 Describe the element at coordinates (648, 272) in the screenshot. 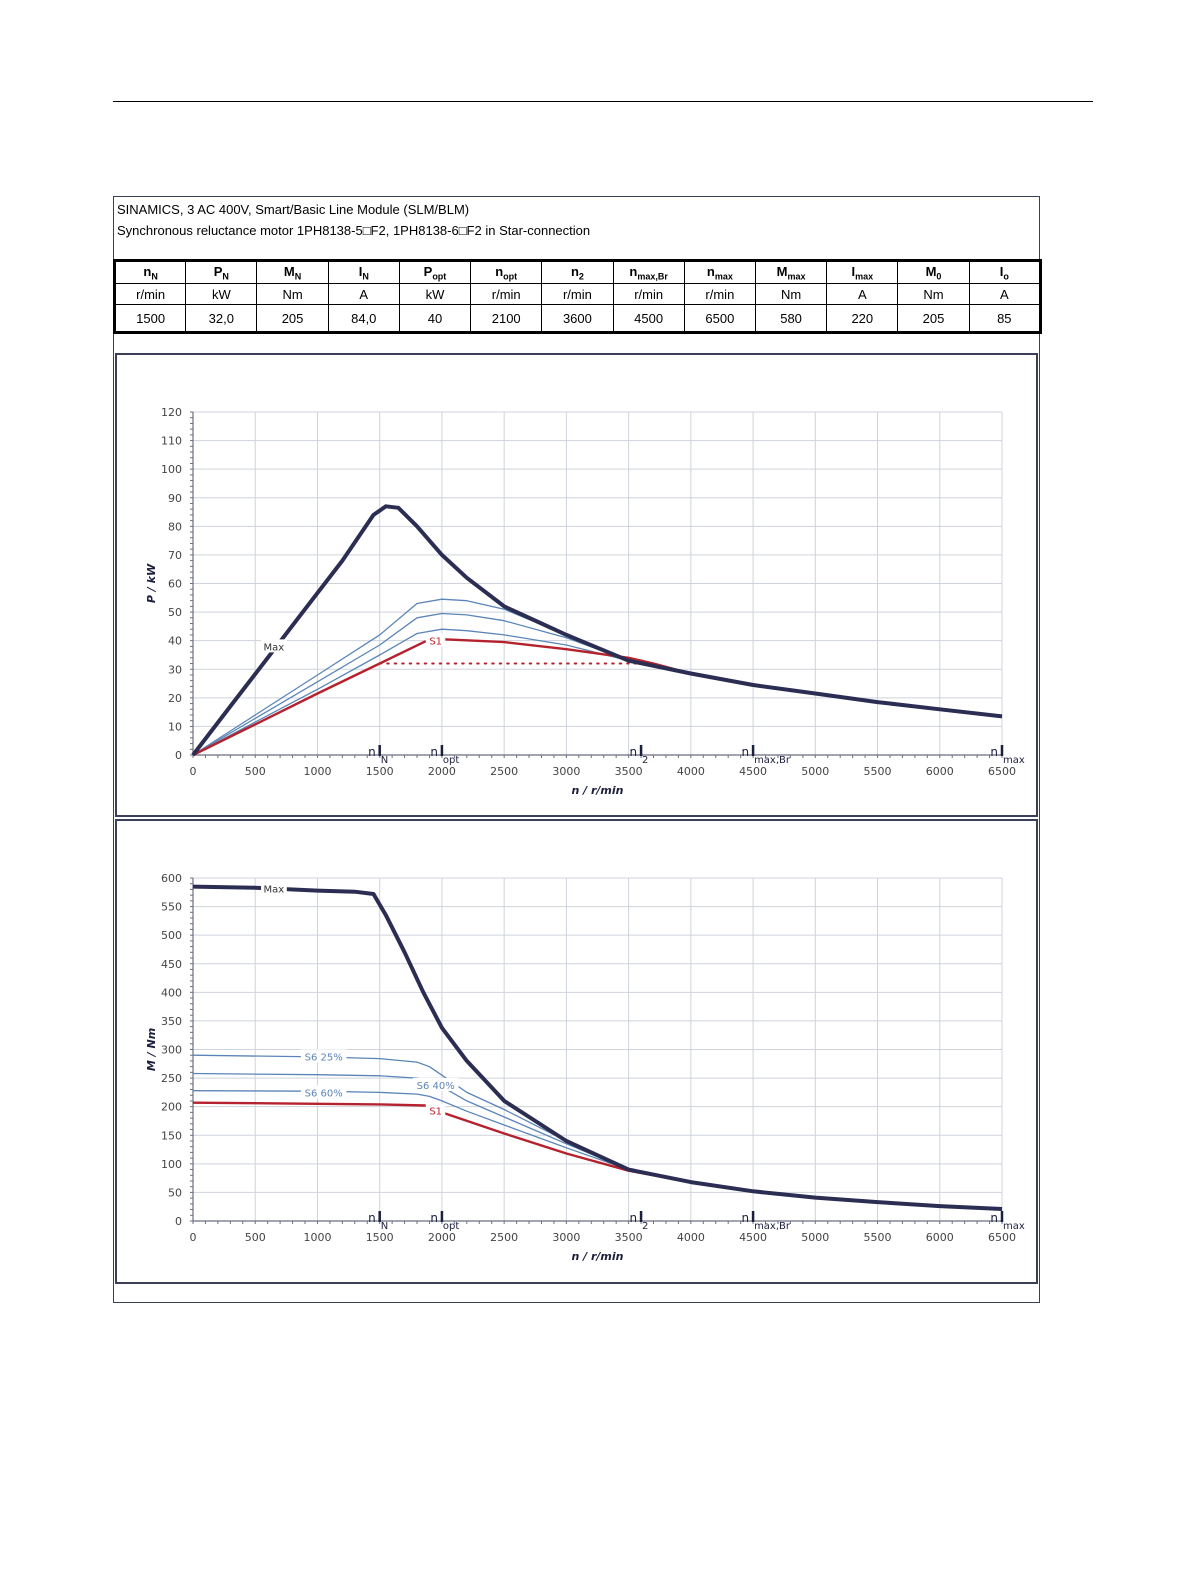

I see `spec-symbol-cell: nmax,Br` at that location.